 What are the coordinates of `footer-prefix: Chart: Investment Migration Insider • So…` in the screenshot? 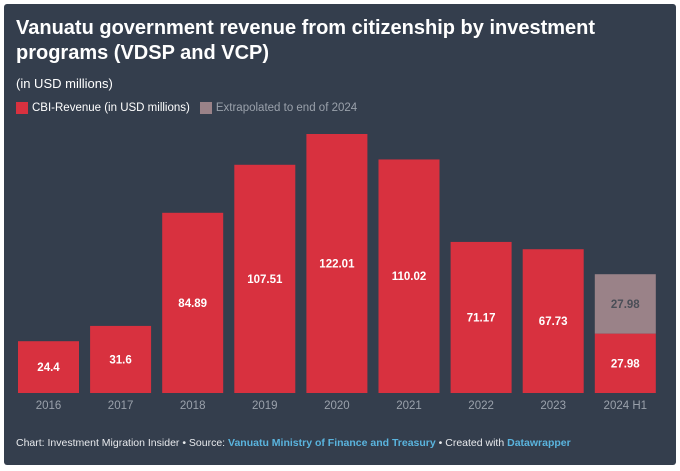 It's located at (122, 443).